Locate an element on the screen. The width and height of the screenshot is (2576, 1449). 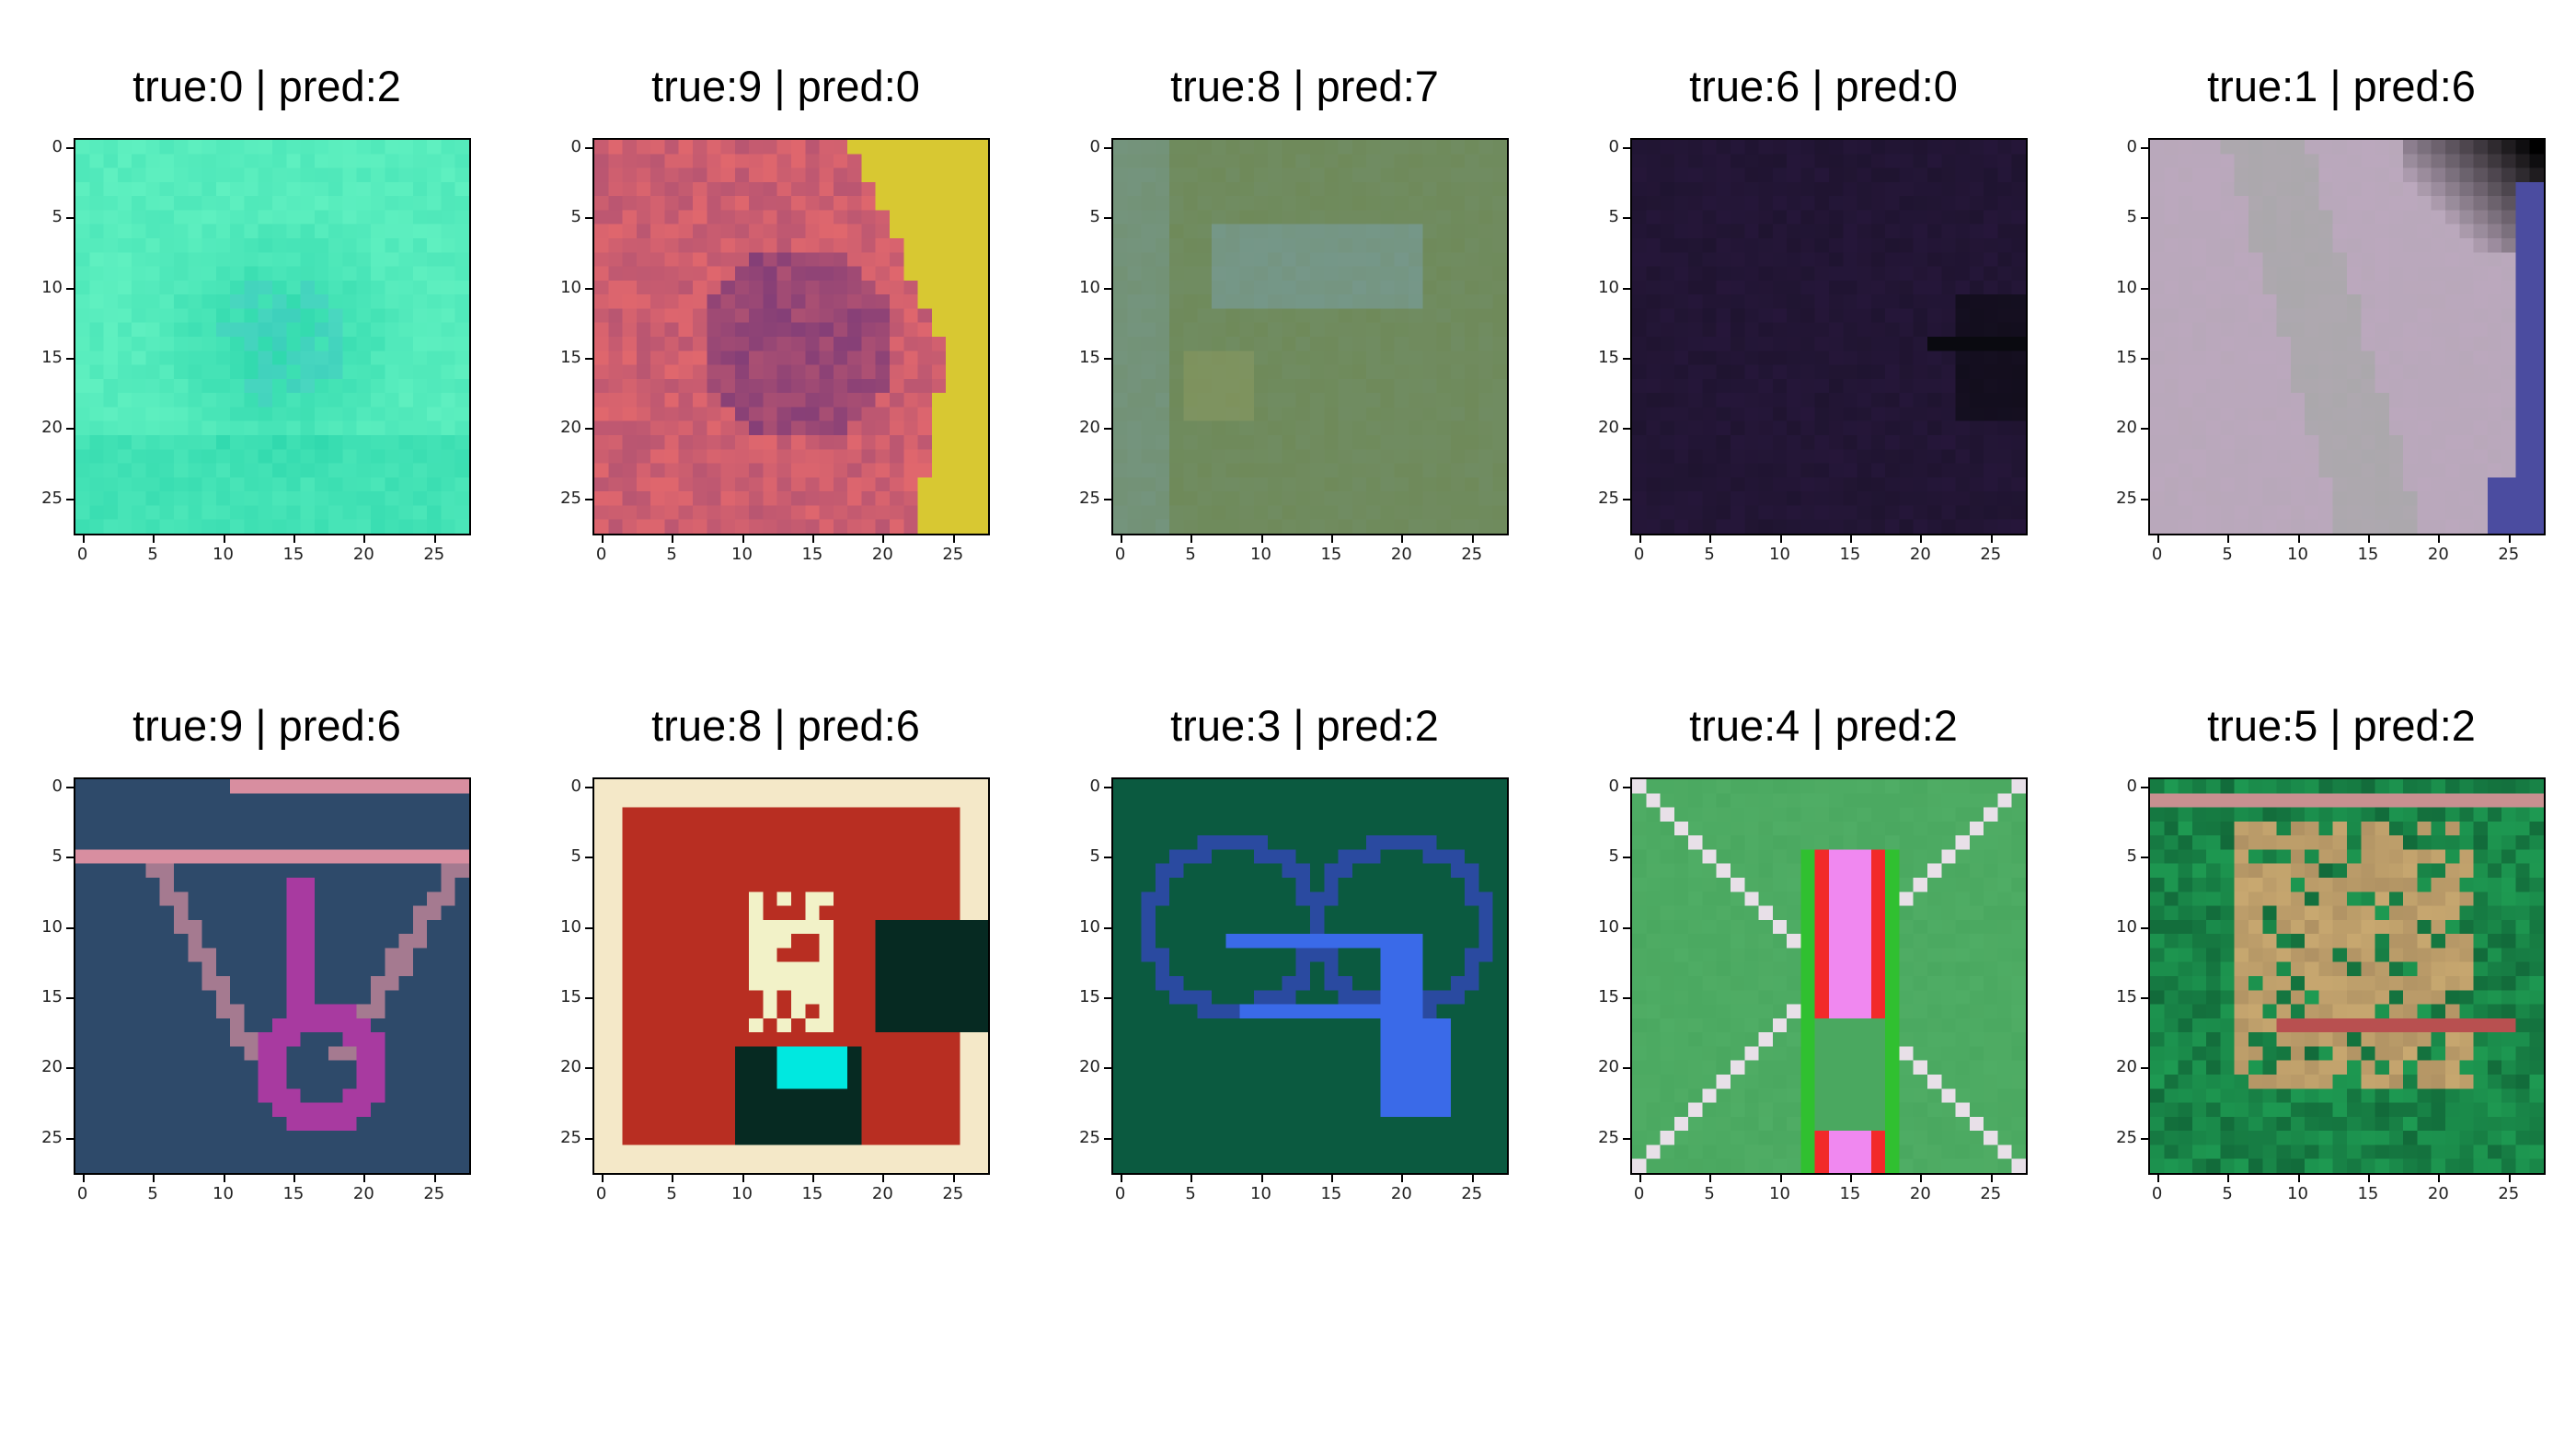
sample-panel: true:6 | pred:0 0 5 10 15 20 25 0 5 10 15 20 25 is located at coordinates (1823, 322).